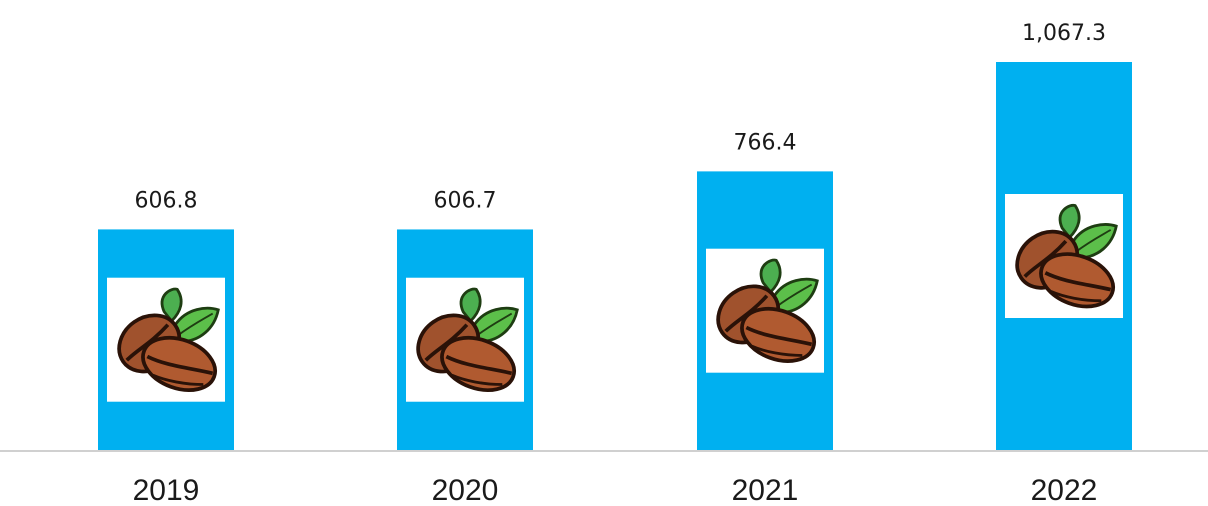 This screenshot has height=506, width=1208. Describe the element at coordinates (1064, 33) in the screenshot. I see `data-label-2022: 1,067.3` at that location.